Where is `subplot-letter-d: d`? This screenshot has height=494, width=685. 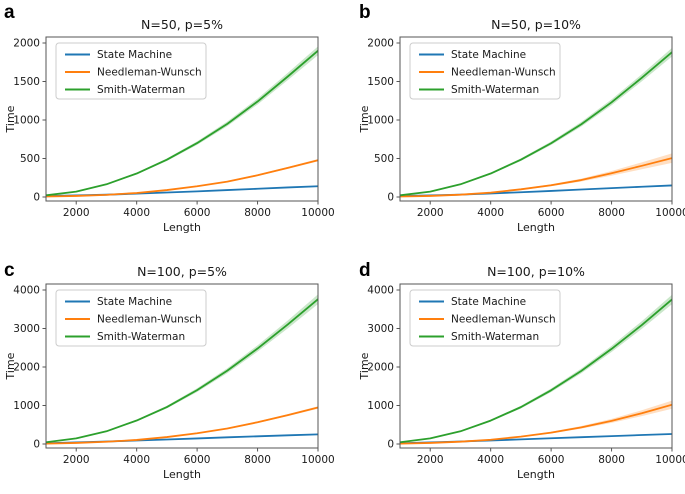
subplot-letter-d: d is located at coordinates (365, 270).